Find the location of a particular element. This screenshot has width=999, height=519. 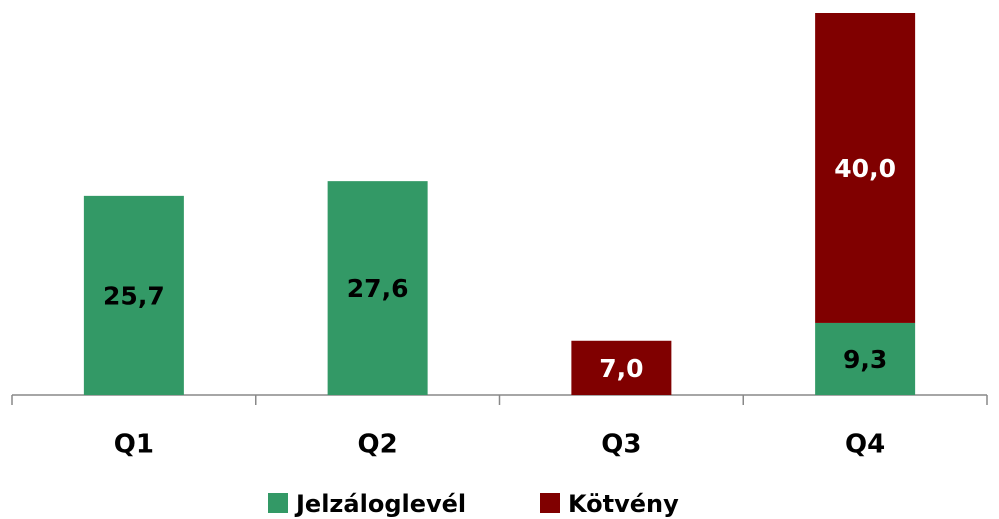

x-tick-label: Q4 is located at coordinates (865, 445).